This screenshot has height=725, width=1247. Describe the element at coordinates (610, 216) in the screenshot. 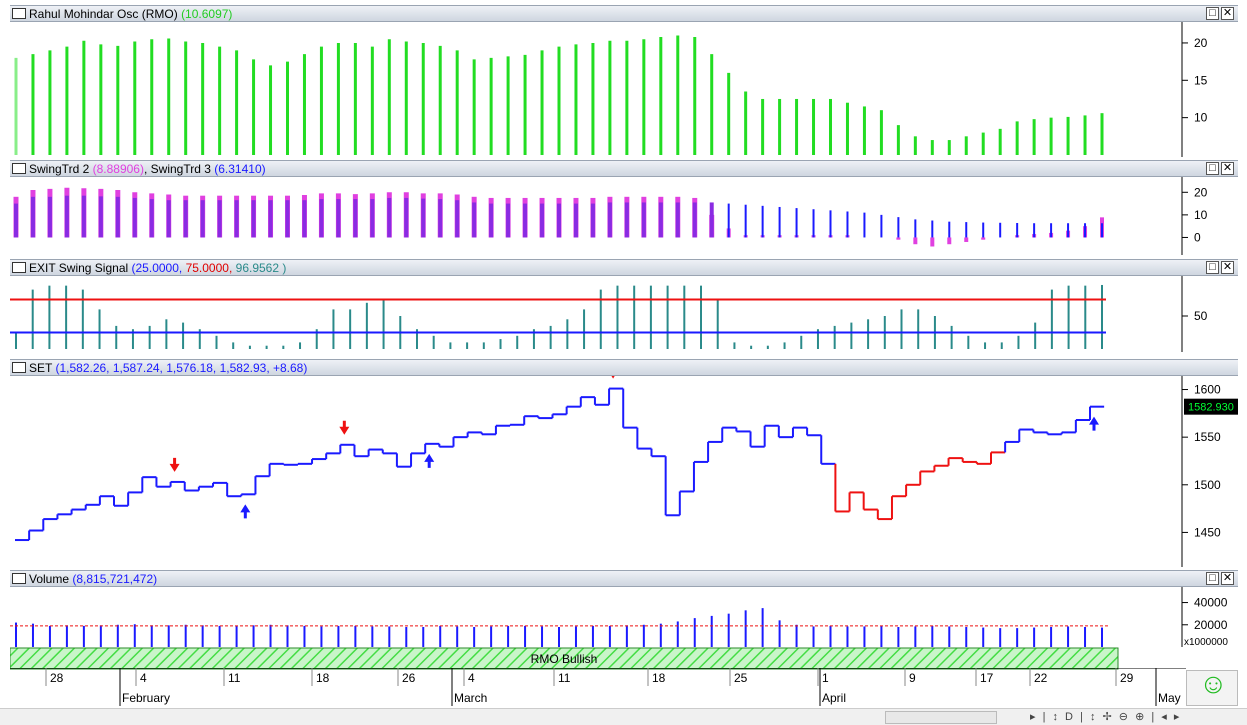

I see `swing-chart: 20 10 0` at that location.